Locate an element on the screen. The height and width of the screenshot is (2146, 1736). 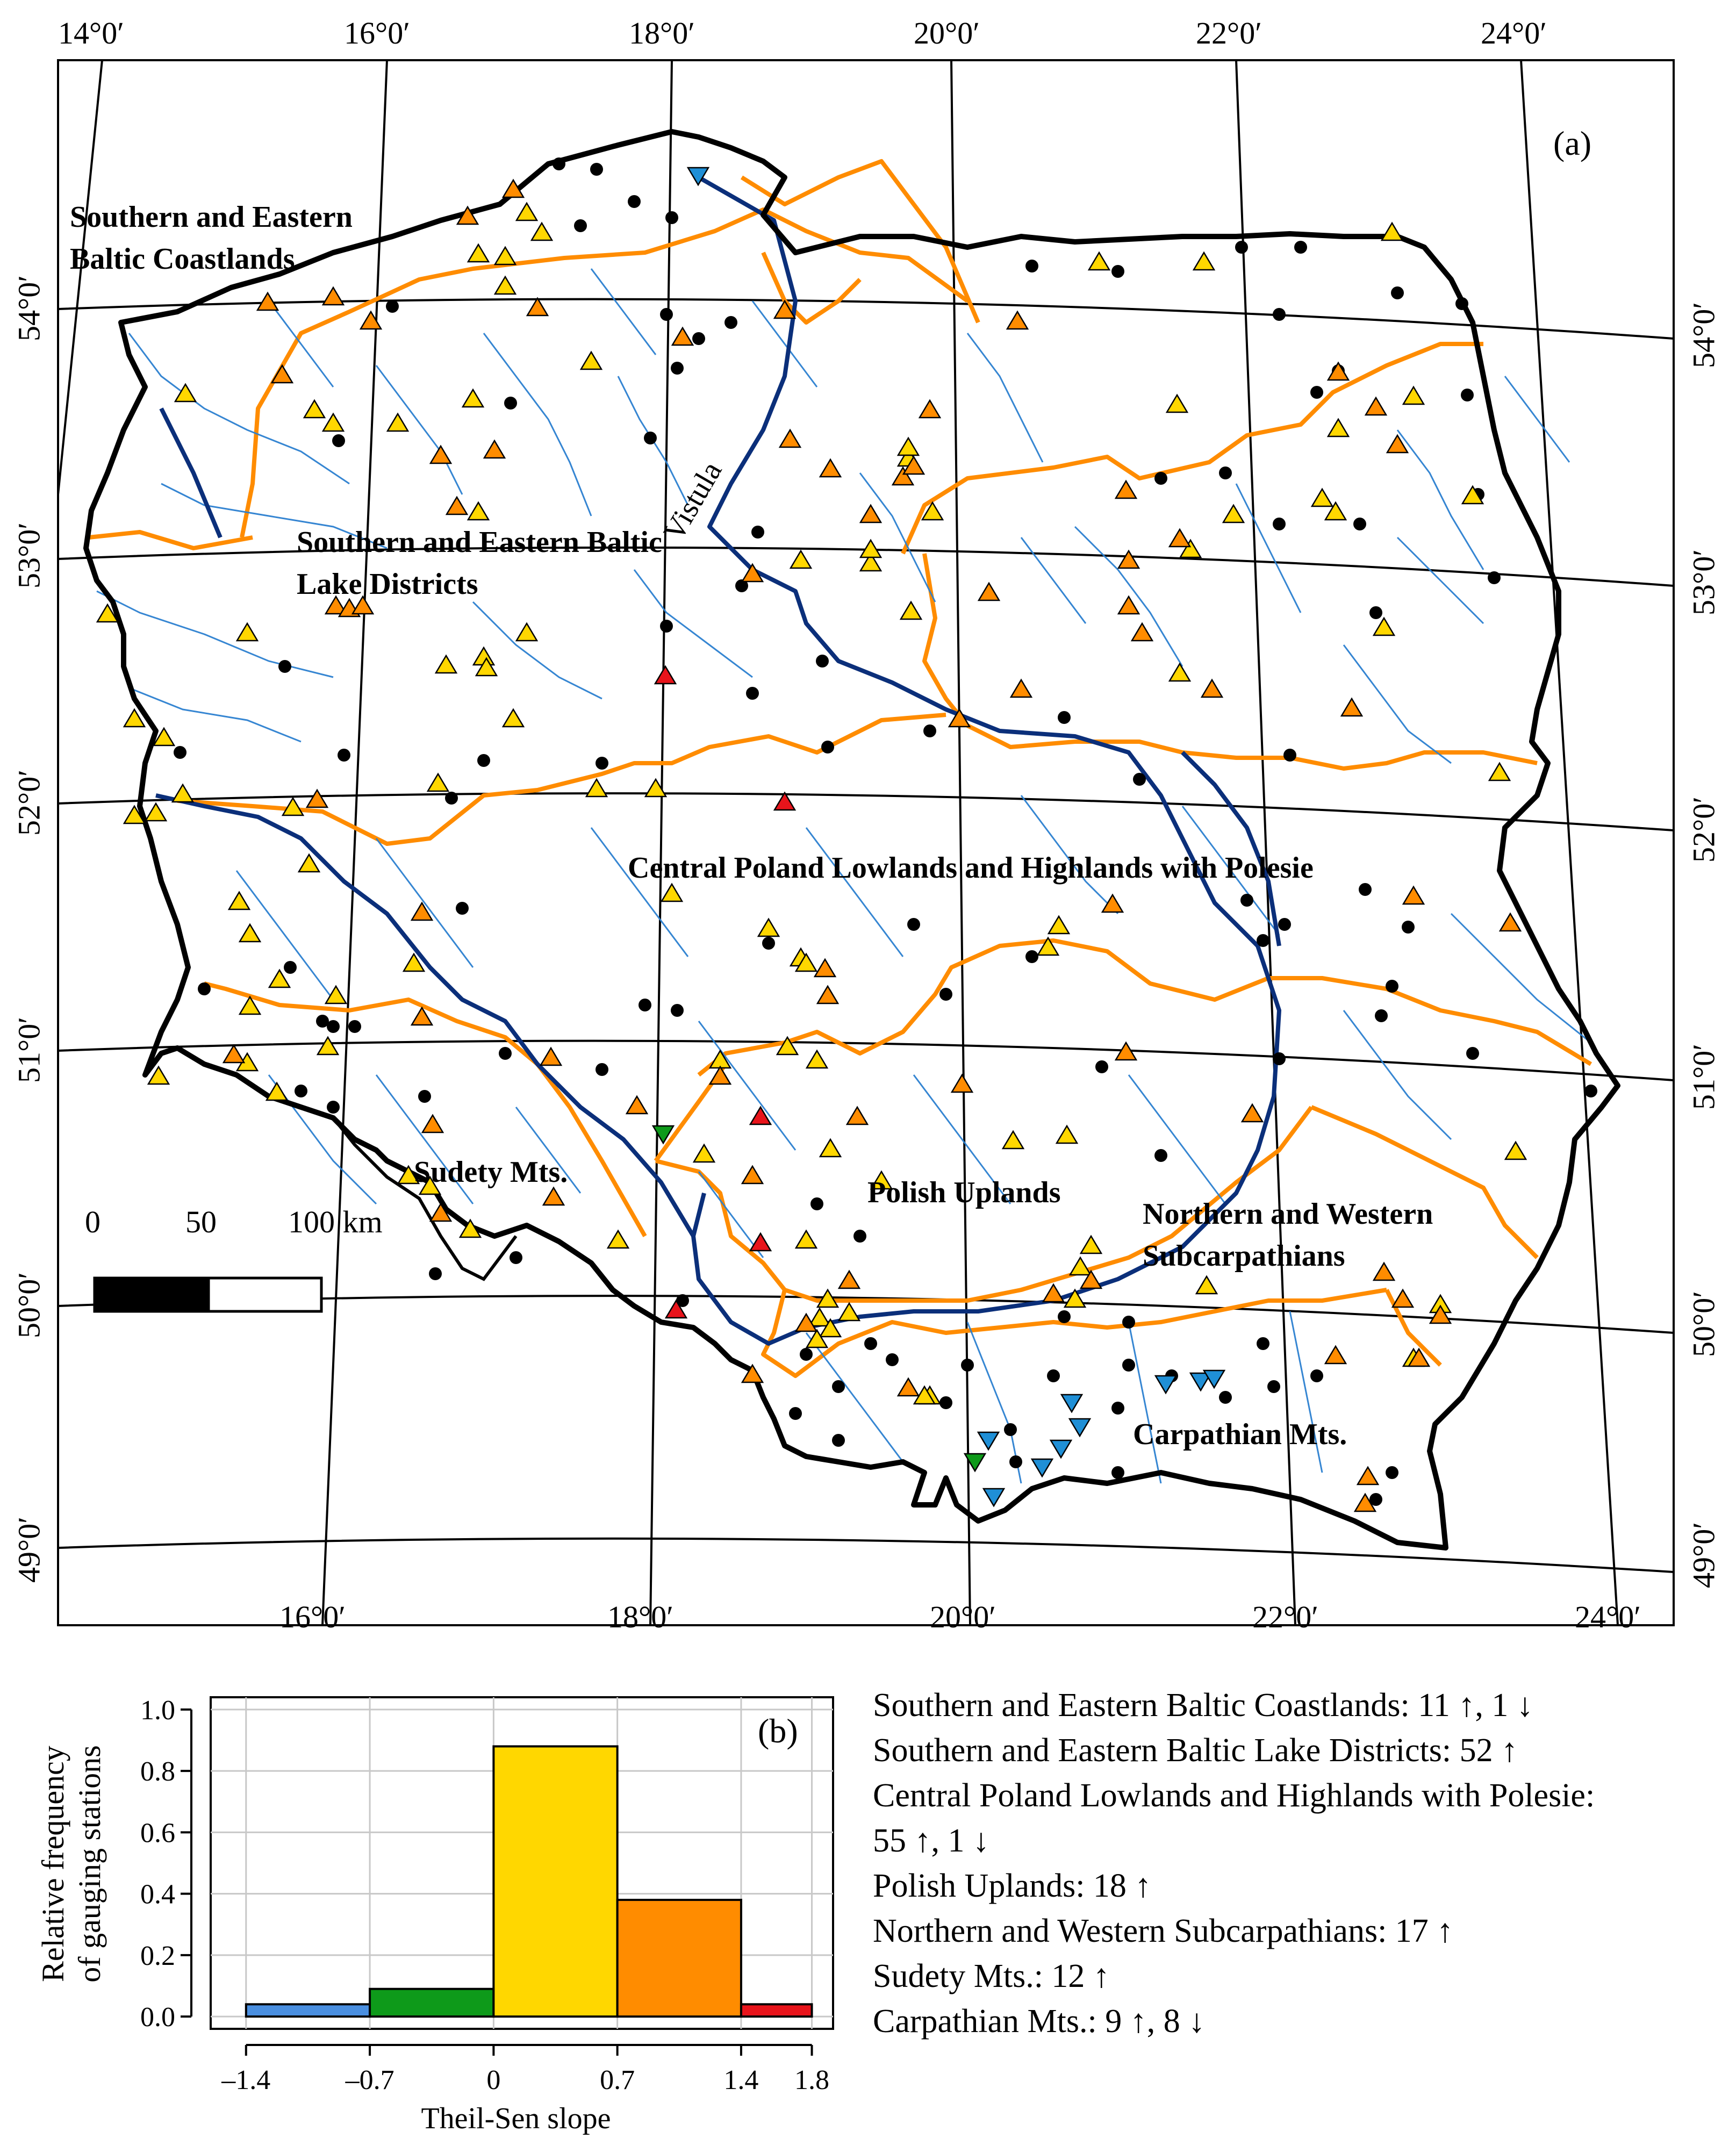
lon-label-bottom: 16°0′ is located at coordinates (312, 1617).